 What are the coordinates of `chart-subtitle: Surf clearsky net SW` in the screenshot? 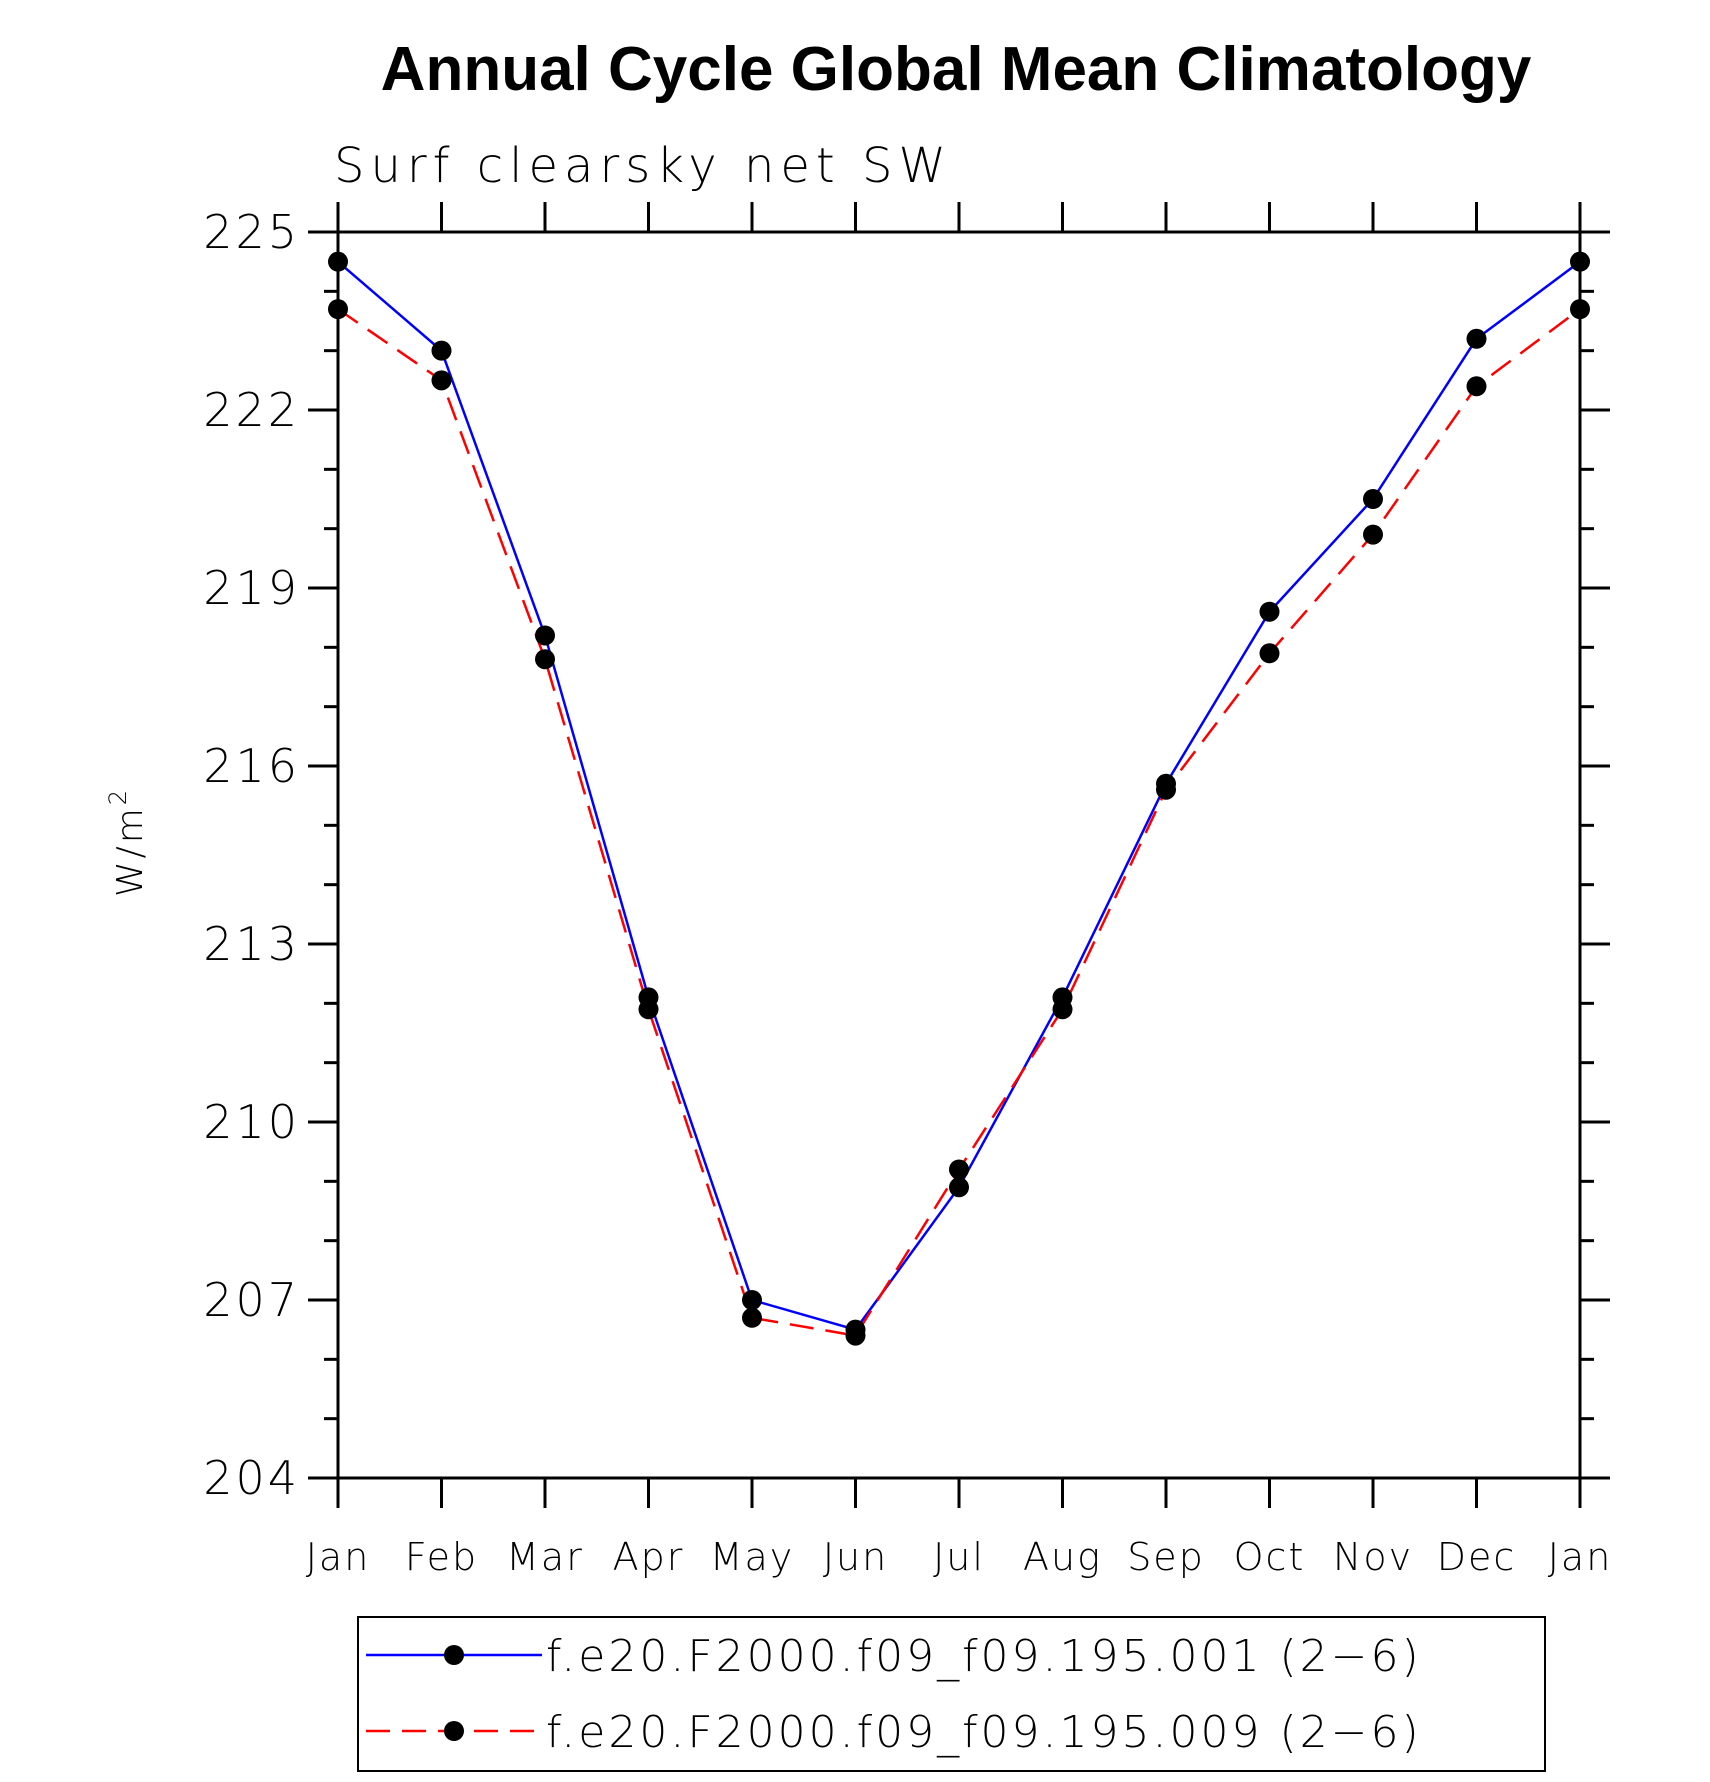 It's located at (643, 166).